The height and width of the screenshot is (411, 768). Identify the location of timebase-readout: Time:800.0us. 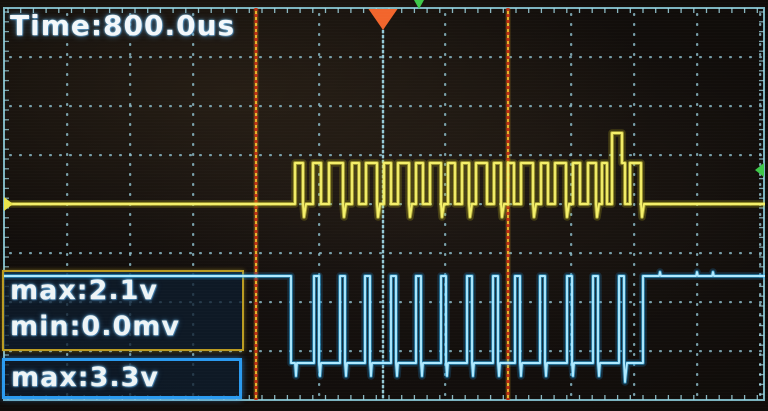
(123, 25).